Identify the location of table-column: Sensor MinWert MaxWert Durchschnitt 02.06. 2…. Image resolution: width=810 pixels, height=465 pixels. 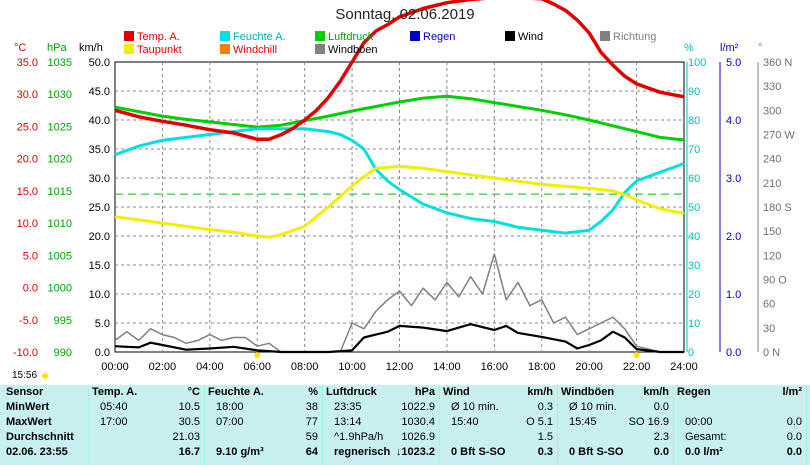
(47, 425).